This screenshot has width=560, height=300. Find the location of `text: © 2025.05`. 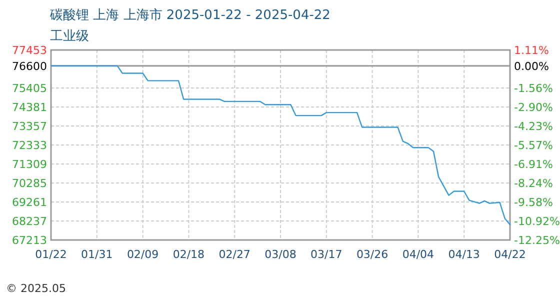

text: © 2025.05 is located at coordinates (36, 288).